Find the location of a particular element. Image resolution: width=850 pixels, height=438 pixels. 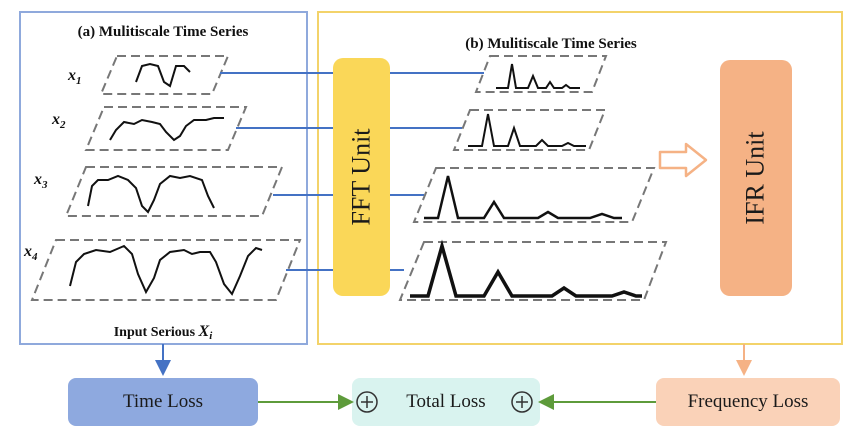

total-loss-label: Total Loss is located at coordinates (446, 402).